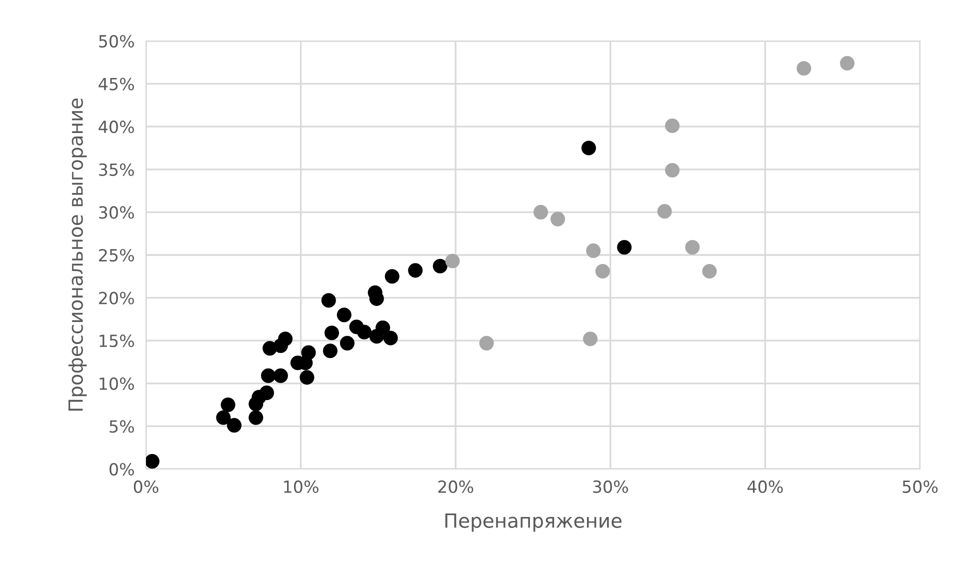 The height and width of the screenshot is (583, 956). What do you see at coordinates (116, 41) in the screenshot?
I see `y-tick-label: 50%` at bounding box center [116, 41].